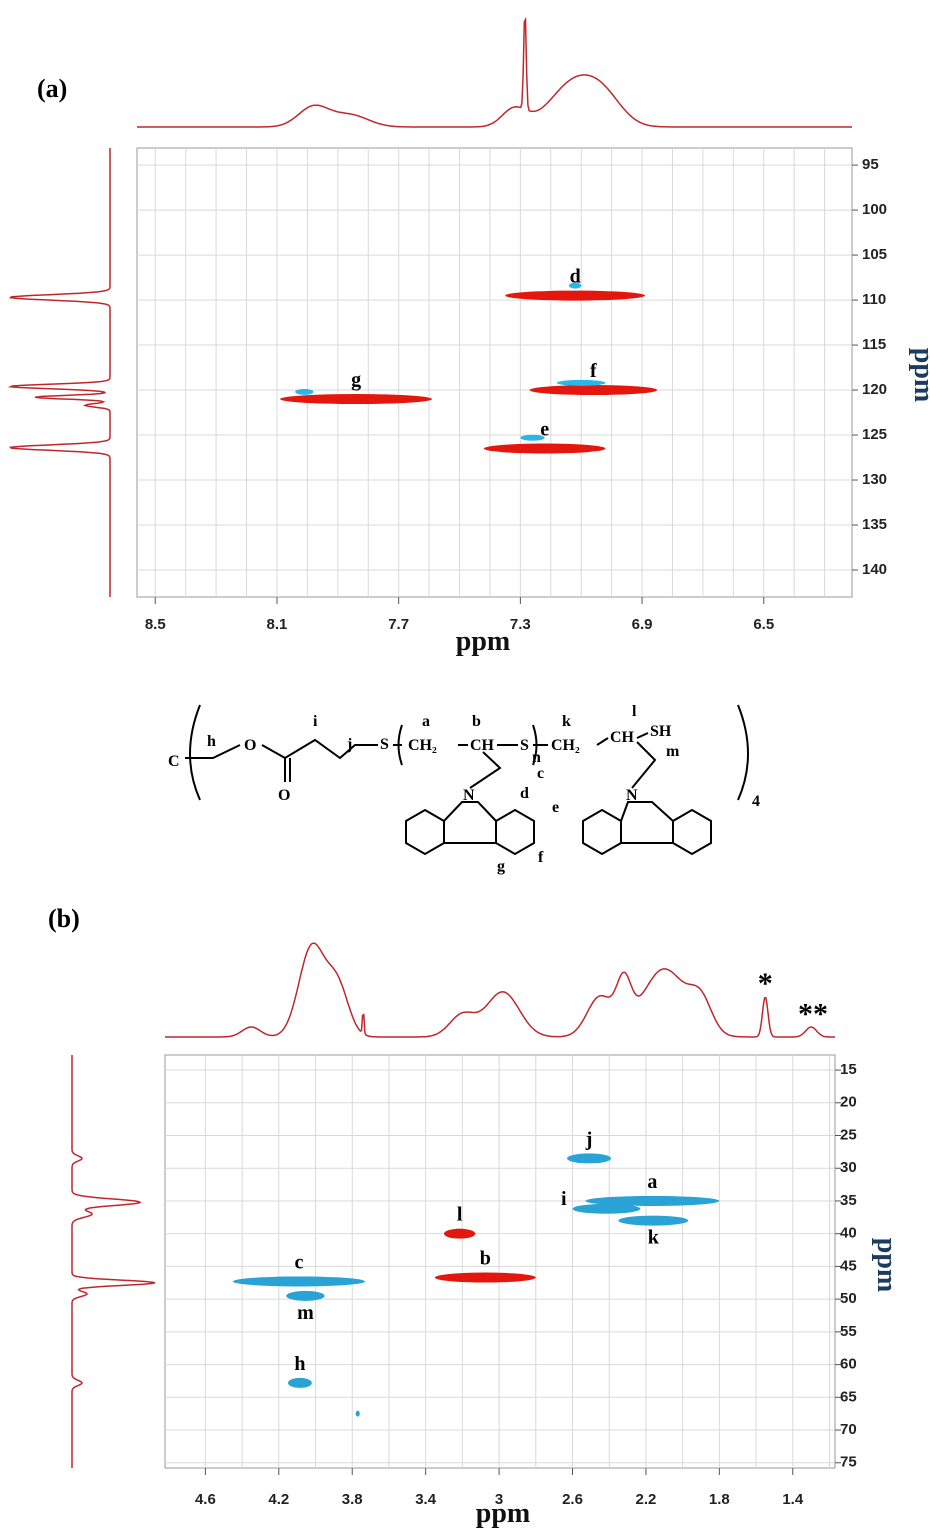 Image resolution: width=930 pixels, height=1529 pixels. What do you see at coordinates (564, 1199) in the screenshot?
I see `peak-label: i` at bounding box center [564, 1199].